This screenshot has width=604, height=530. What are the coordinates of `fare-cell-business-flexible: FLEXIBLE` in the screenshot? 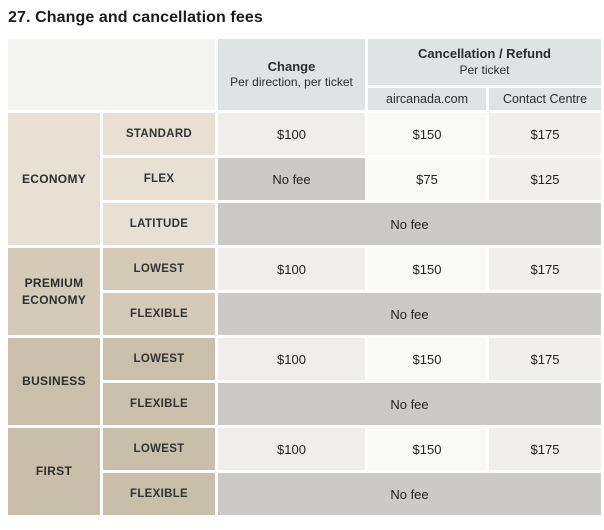 It's located at (159, 404).